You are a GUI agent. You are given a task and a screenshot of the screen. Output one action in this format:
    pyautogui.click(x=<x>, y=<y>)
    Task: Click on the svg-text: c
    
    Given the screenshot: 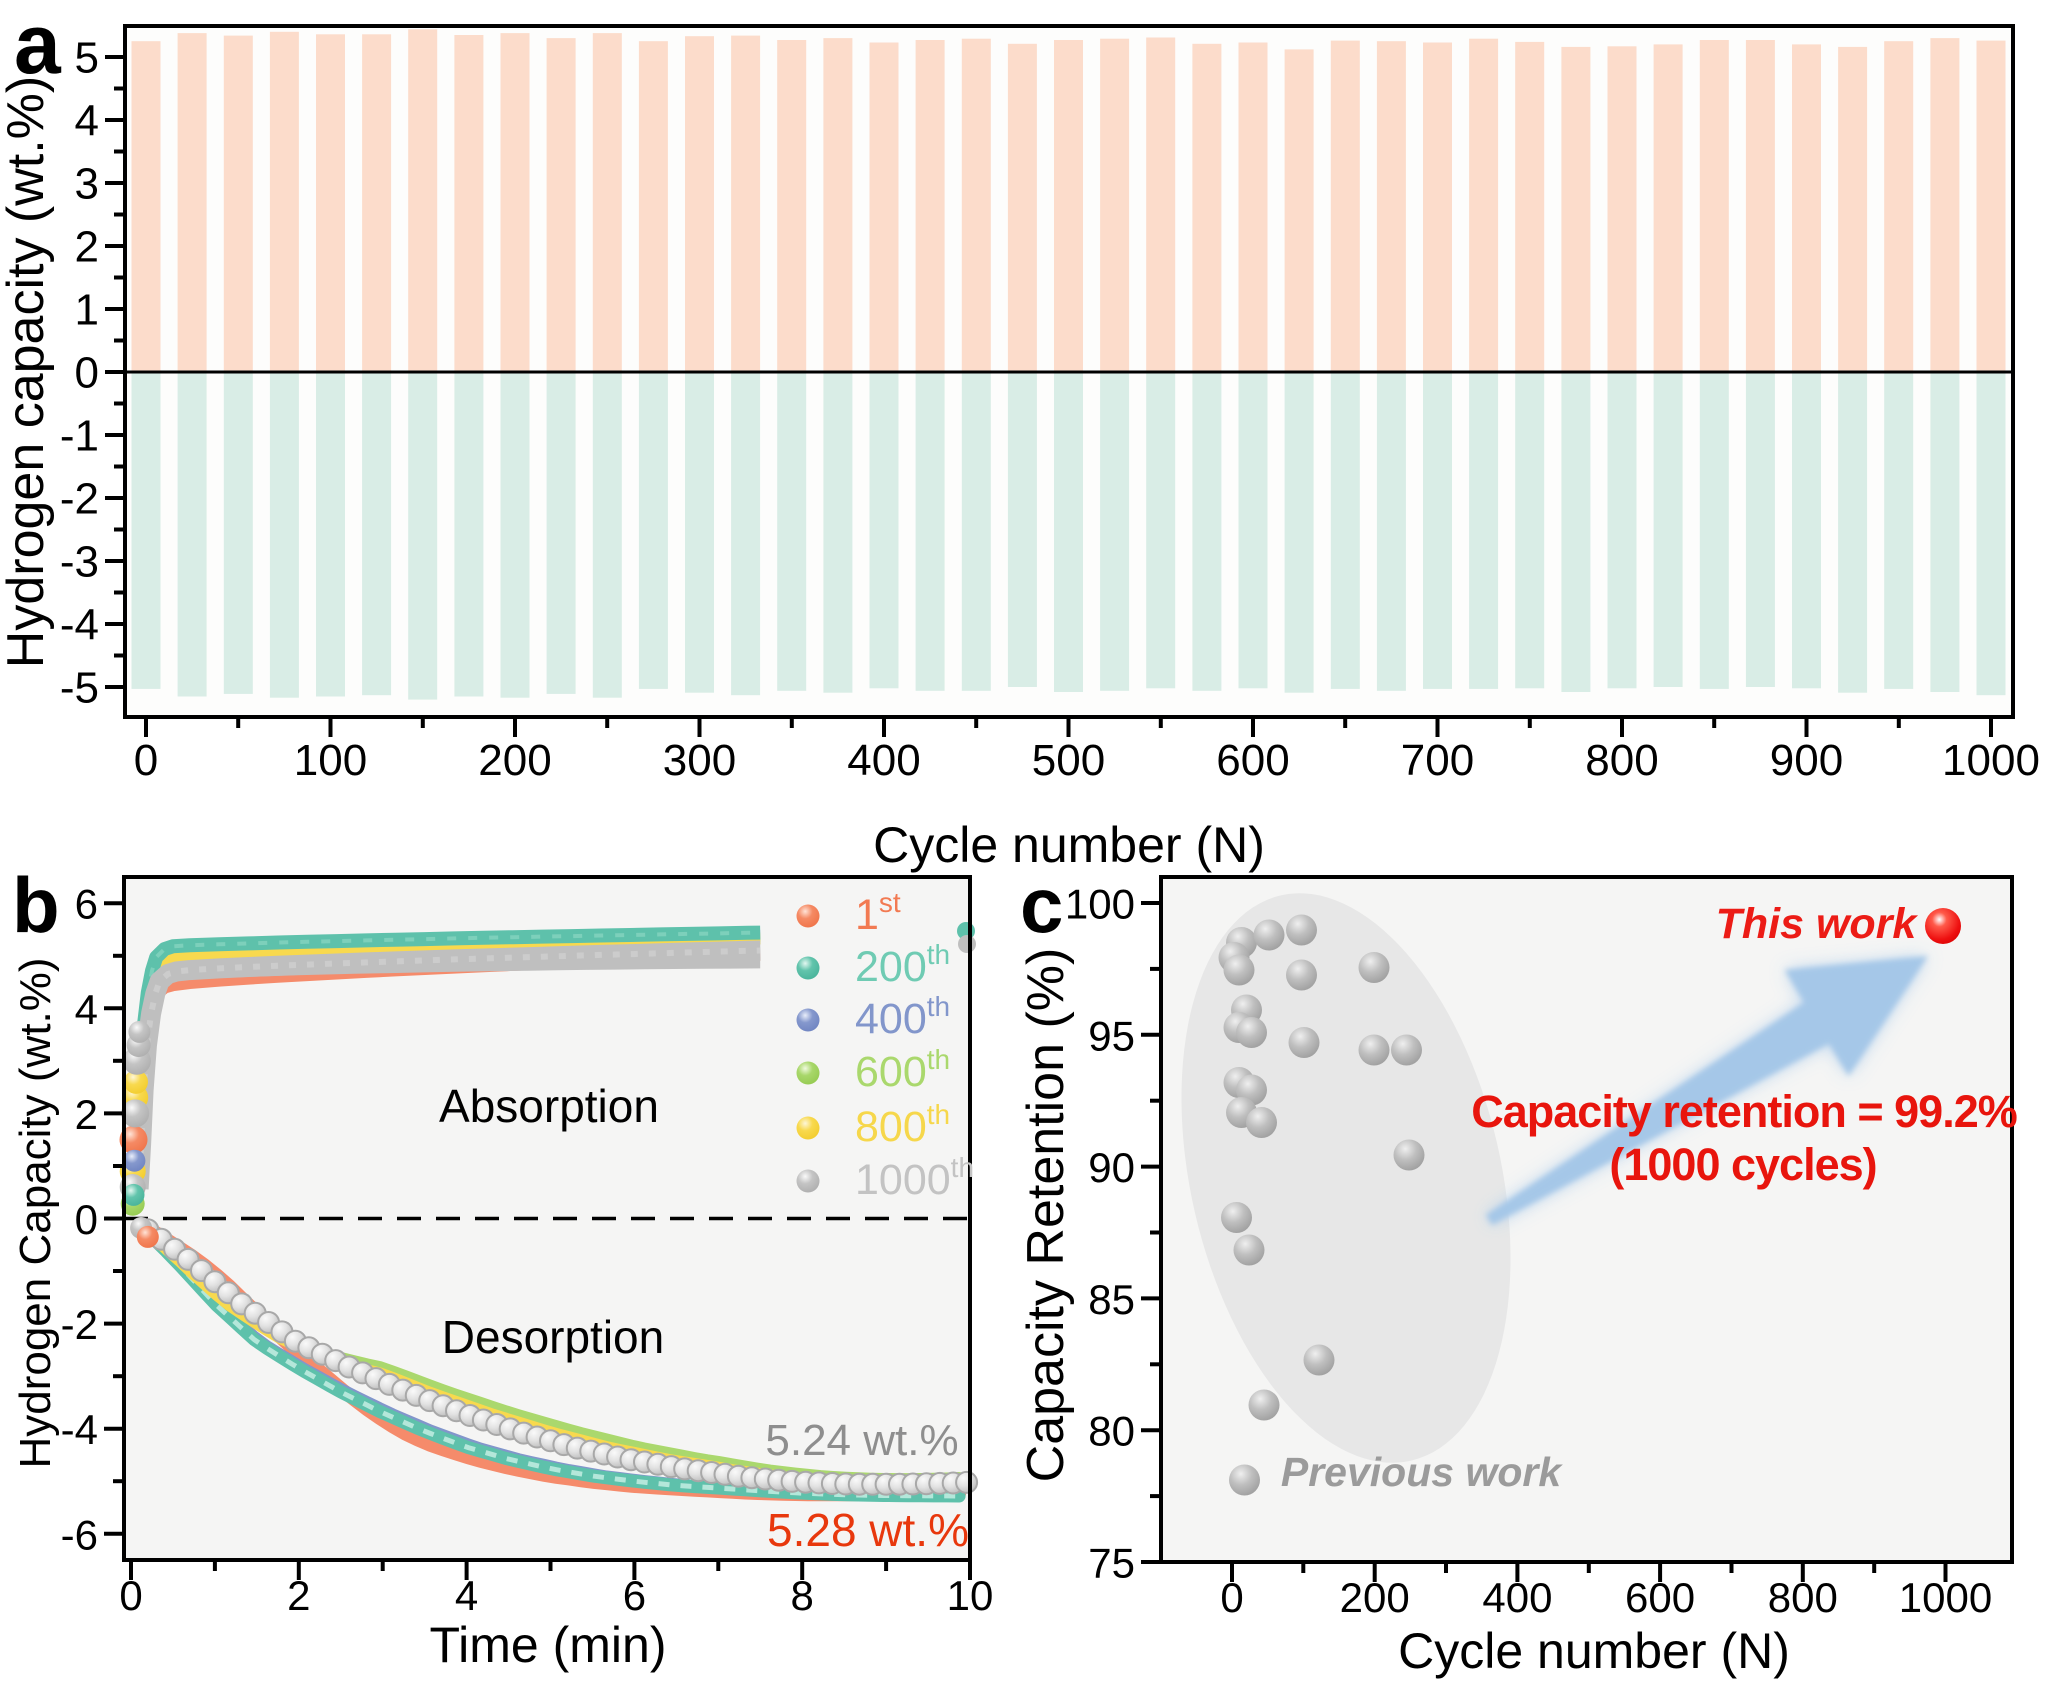 What is the action you would take?
    pyautogui.click(x=1041, y=905)
    